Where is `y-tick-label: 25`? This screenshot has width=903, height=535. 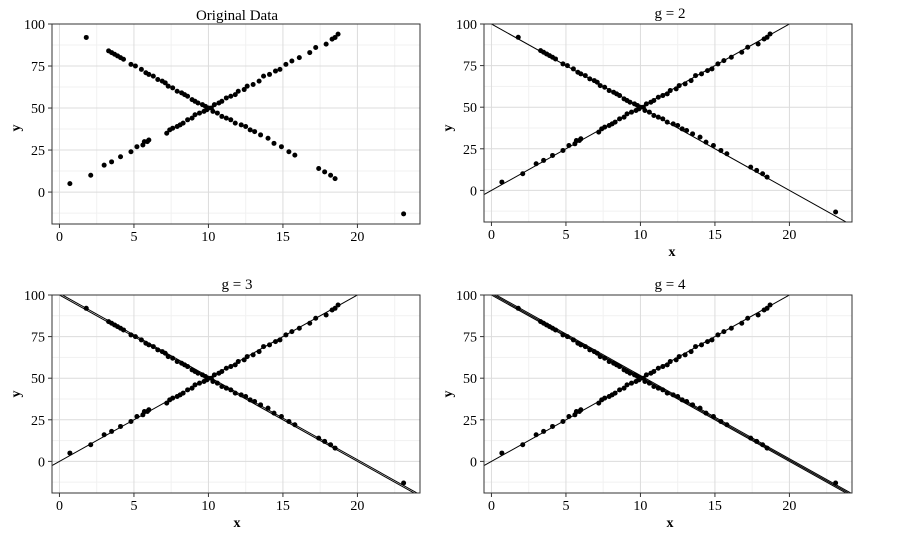 y-tick-label: 25 is located at coordinates (470, 150).